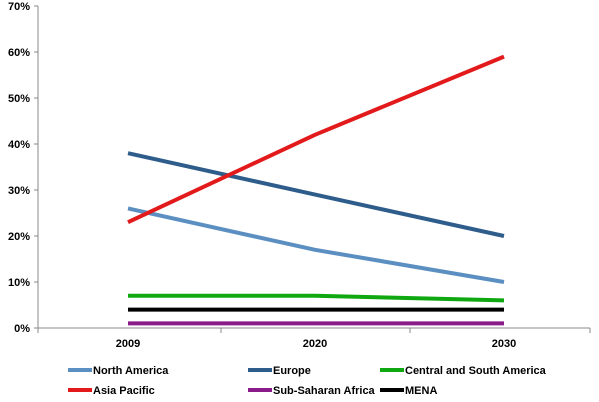  Describe the element at coordinates (19, 99) in the screenshot. I see `y-tick-label: 50%` at that location.